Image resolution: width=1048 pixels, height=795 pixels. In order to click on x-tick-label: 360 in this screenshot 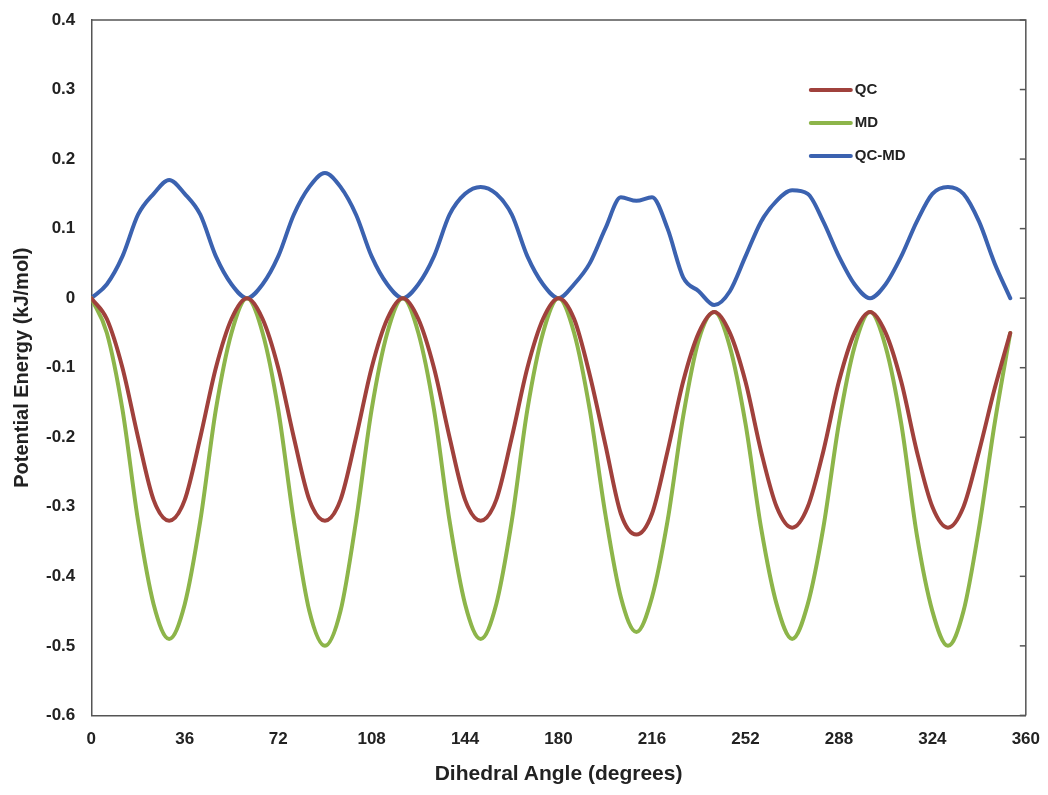, I will do `click(1026, 739)`.